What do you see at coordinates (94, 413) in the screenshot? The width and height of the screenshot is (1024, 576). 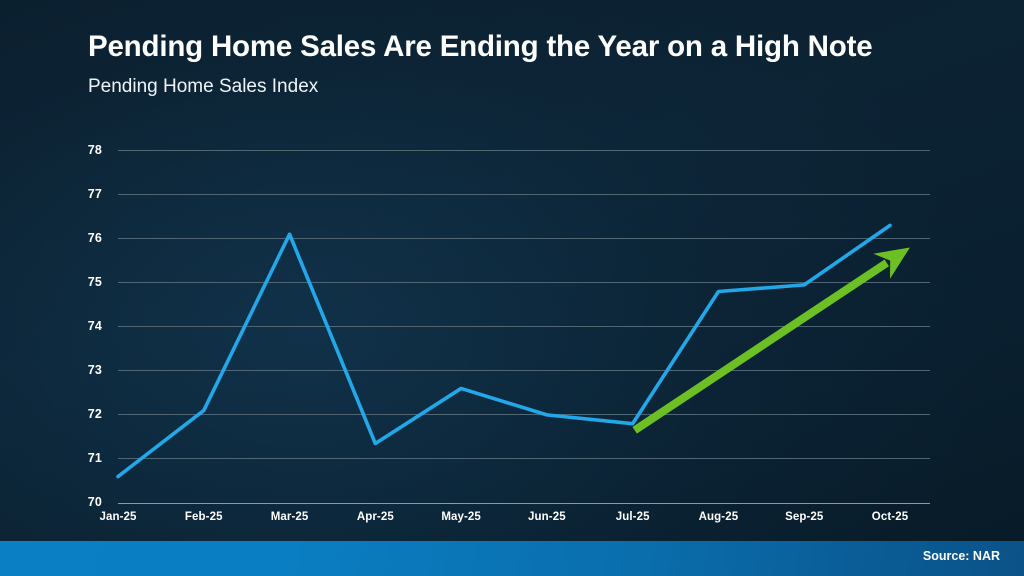 I see `y-axis-tick-72: 72` at bounding box center [94, 413].